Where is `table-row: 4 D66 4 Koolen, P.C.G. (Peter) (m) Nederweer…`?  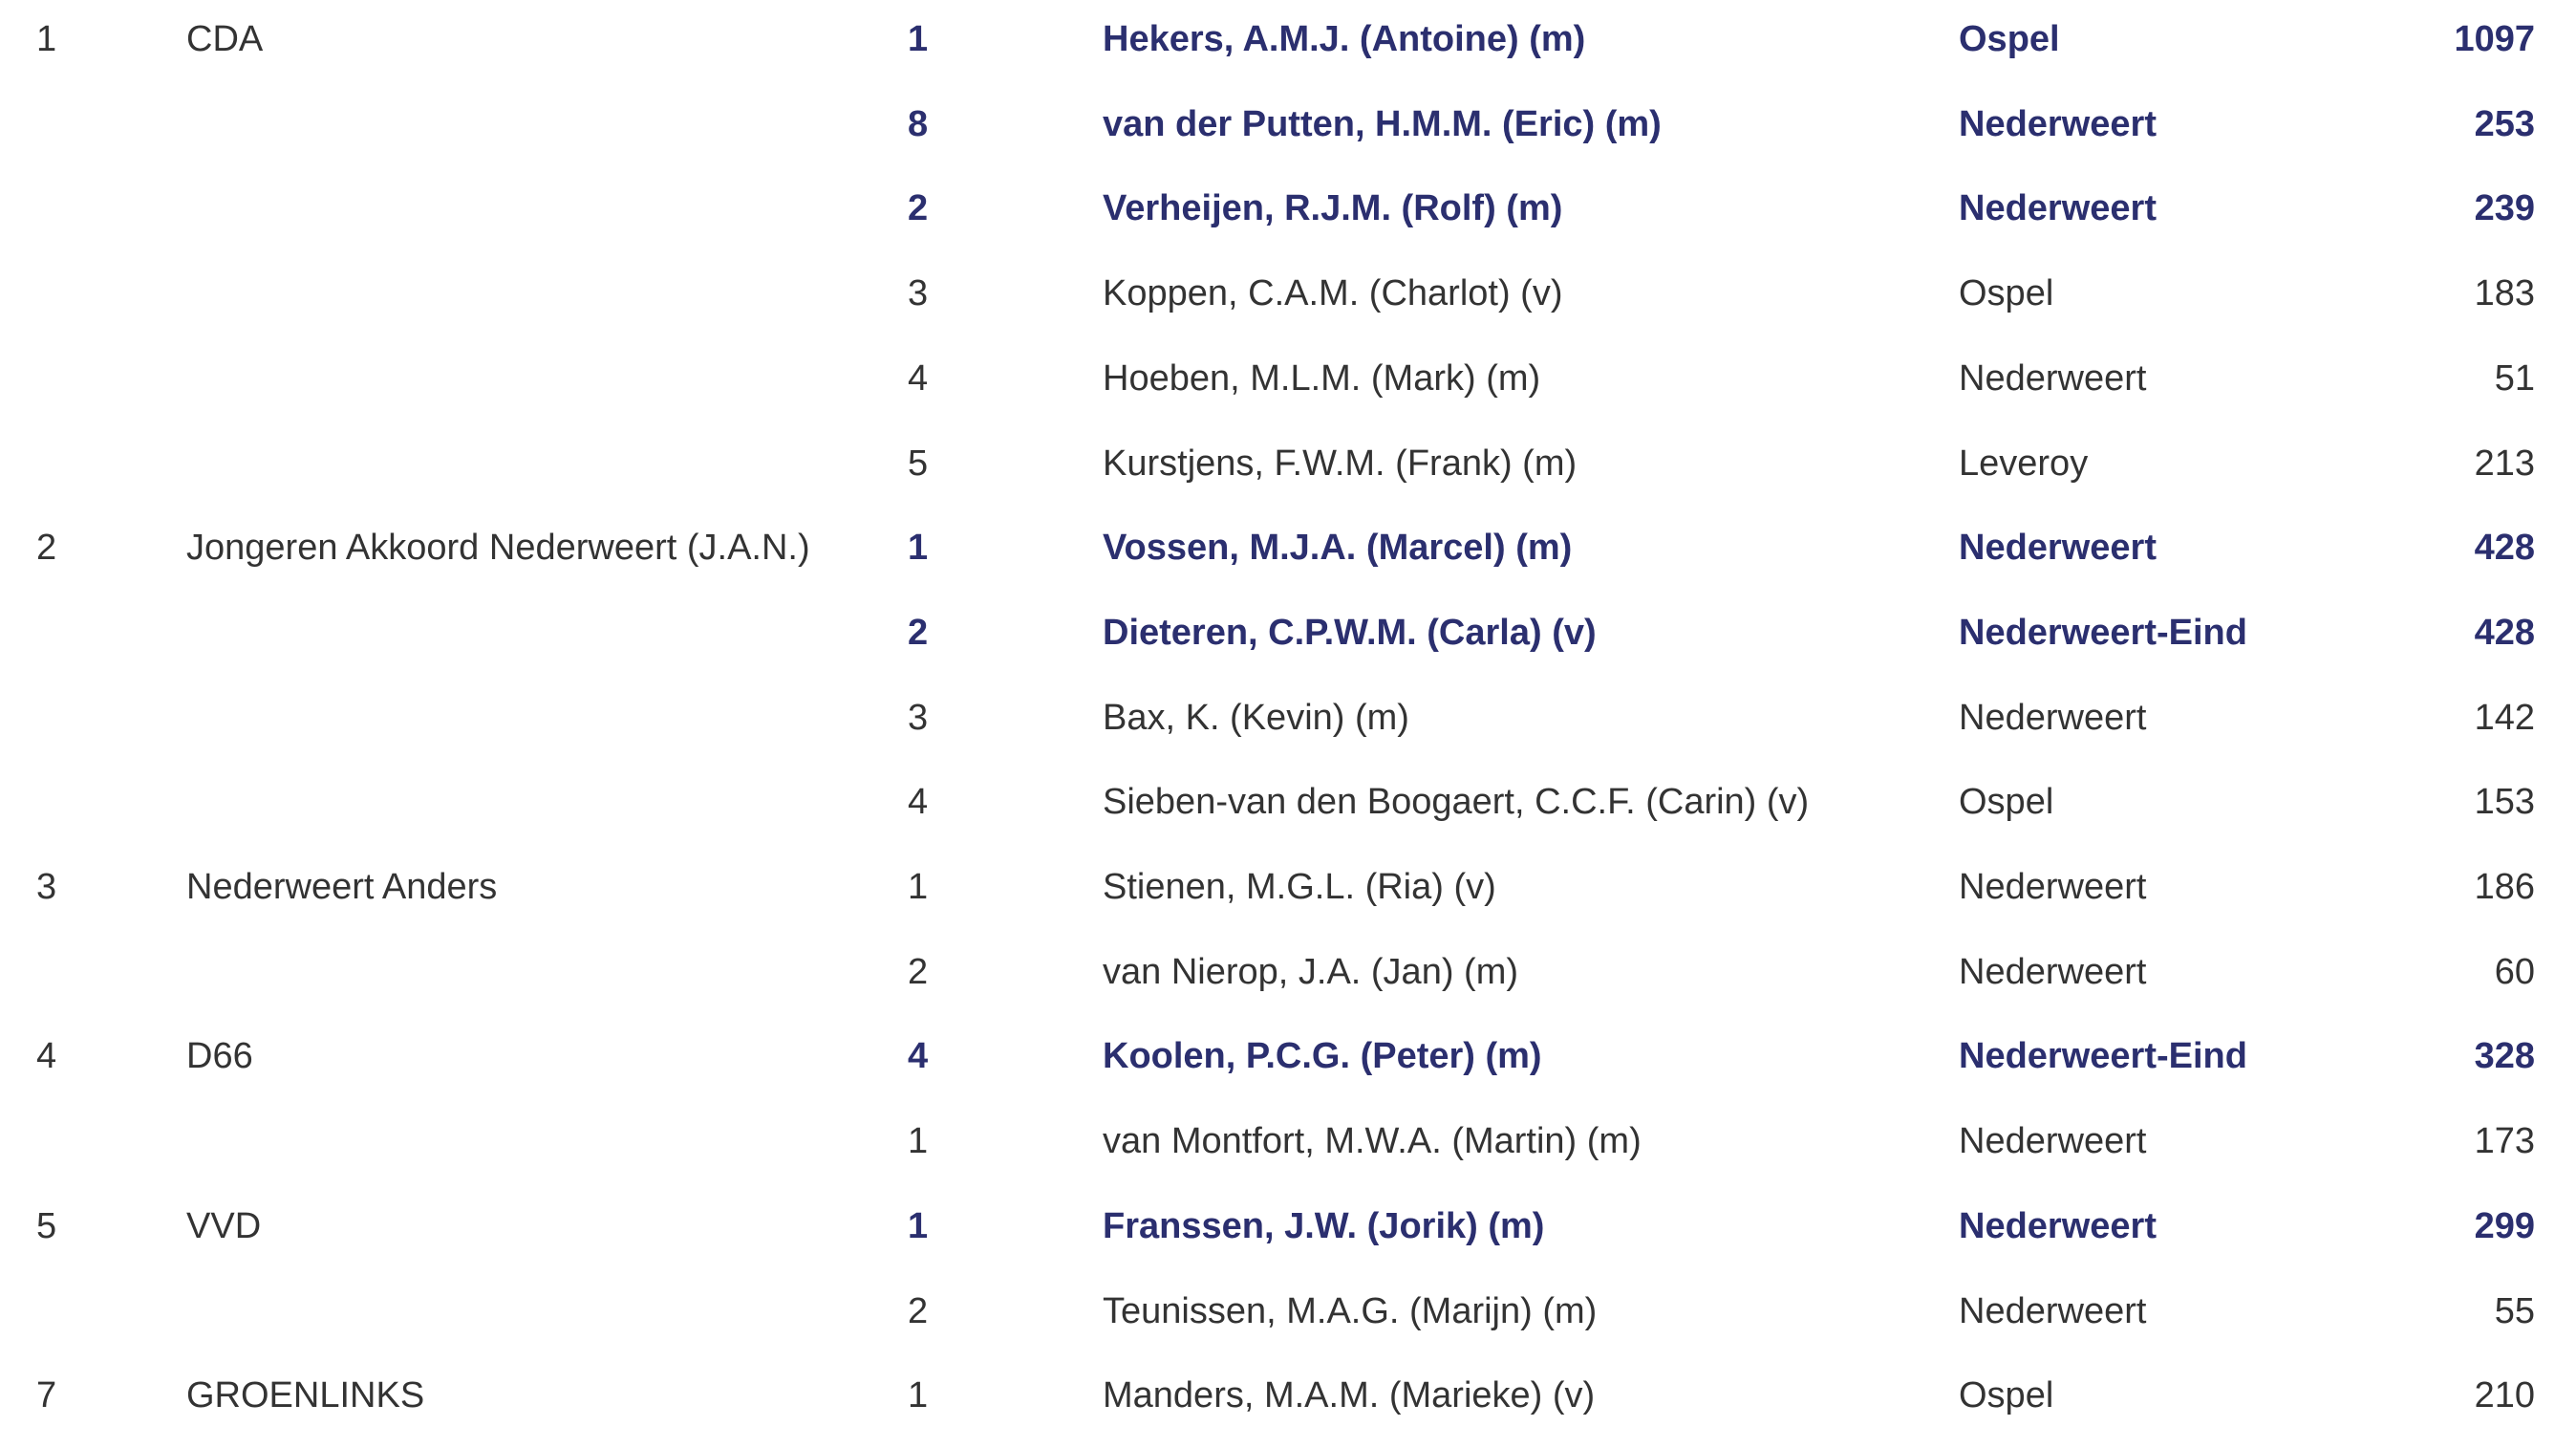 table-row: 4 D66 4 Koolen, P.C.G. (Peter) (m) Nederweer… is located at coordinates (1288, 1067).